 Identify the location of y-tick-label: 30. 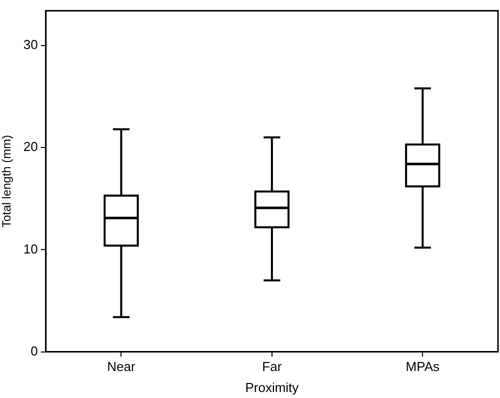
(30, 44).